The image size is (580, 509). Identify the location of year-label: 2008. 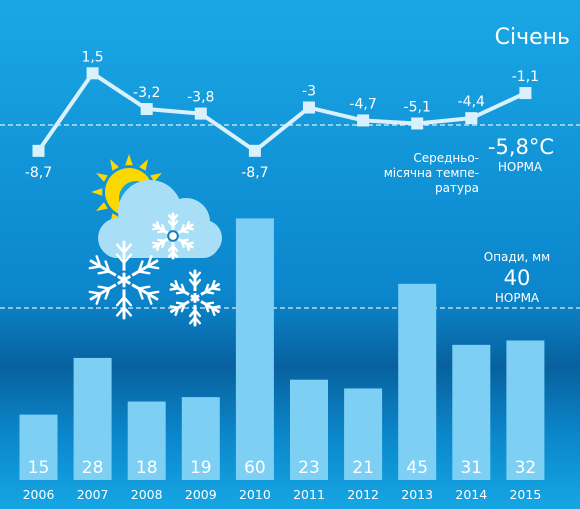
(147, 494).